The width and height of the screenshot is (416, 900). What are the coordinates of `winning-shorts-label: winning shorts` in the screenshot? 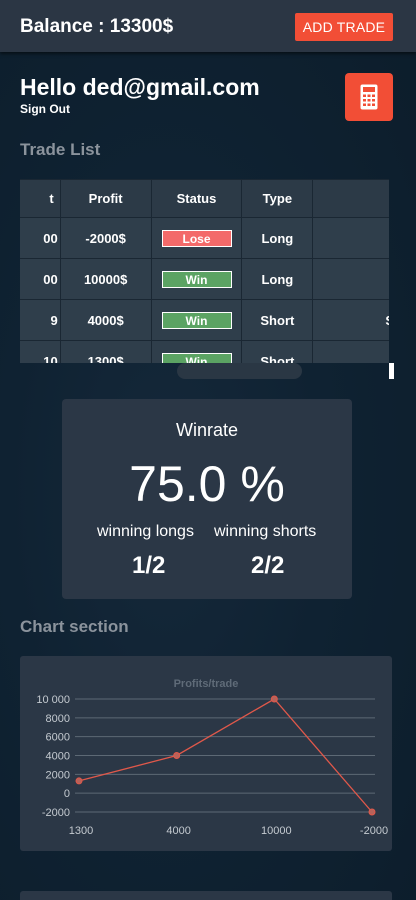 It's located at (265, 531).